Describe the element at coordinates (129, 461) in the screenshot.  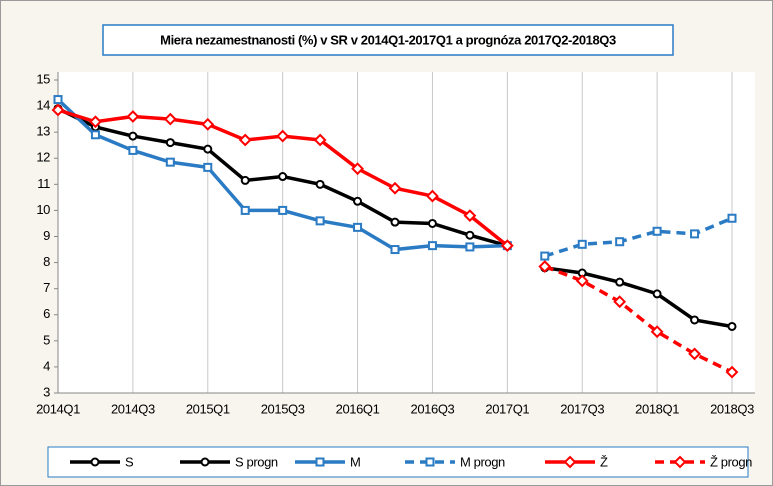
I see `legend-label: S` at that location.